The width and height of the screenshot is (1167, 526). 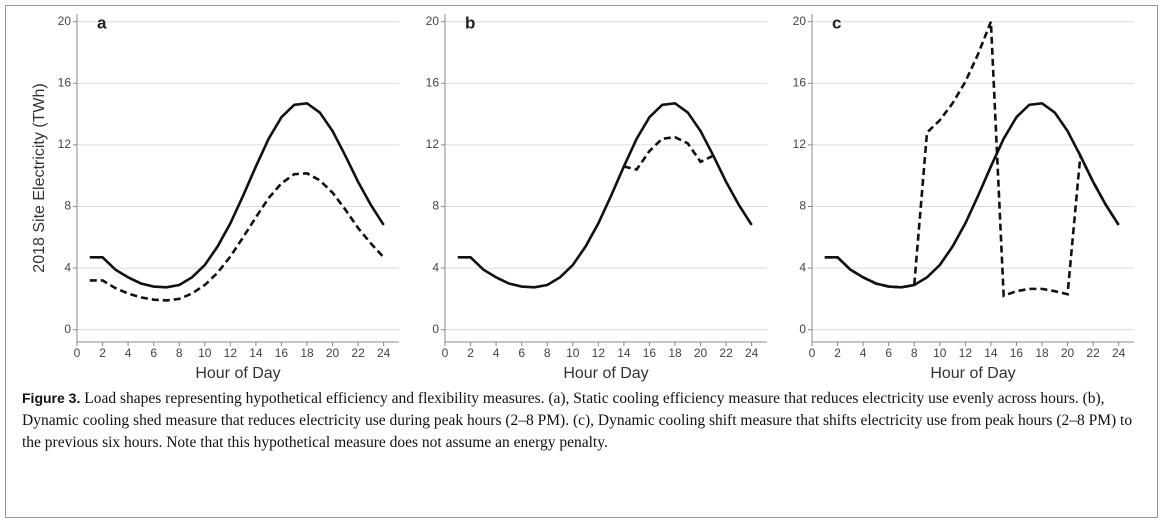 What do you see at coordinates (836, 22) in the screenshot?
I see `panel-label: c` at bounding box center [836, 22].